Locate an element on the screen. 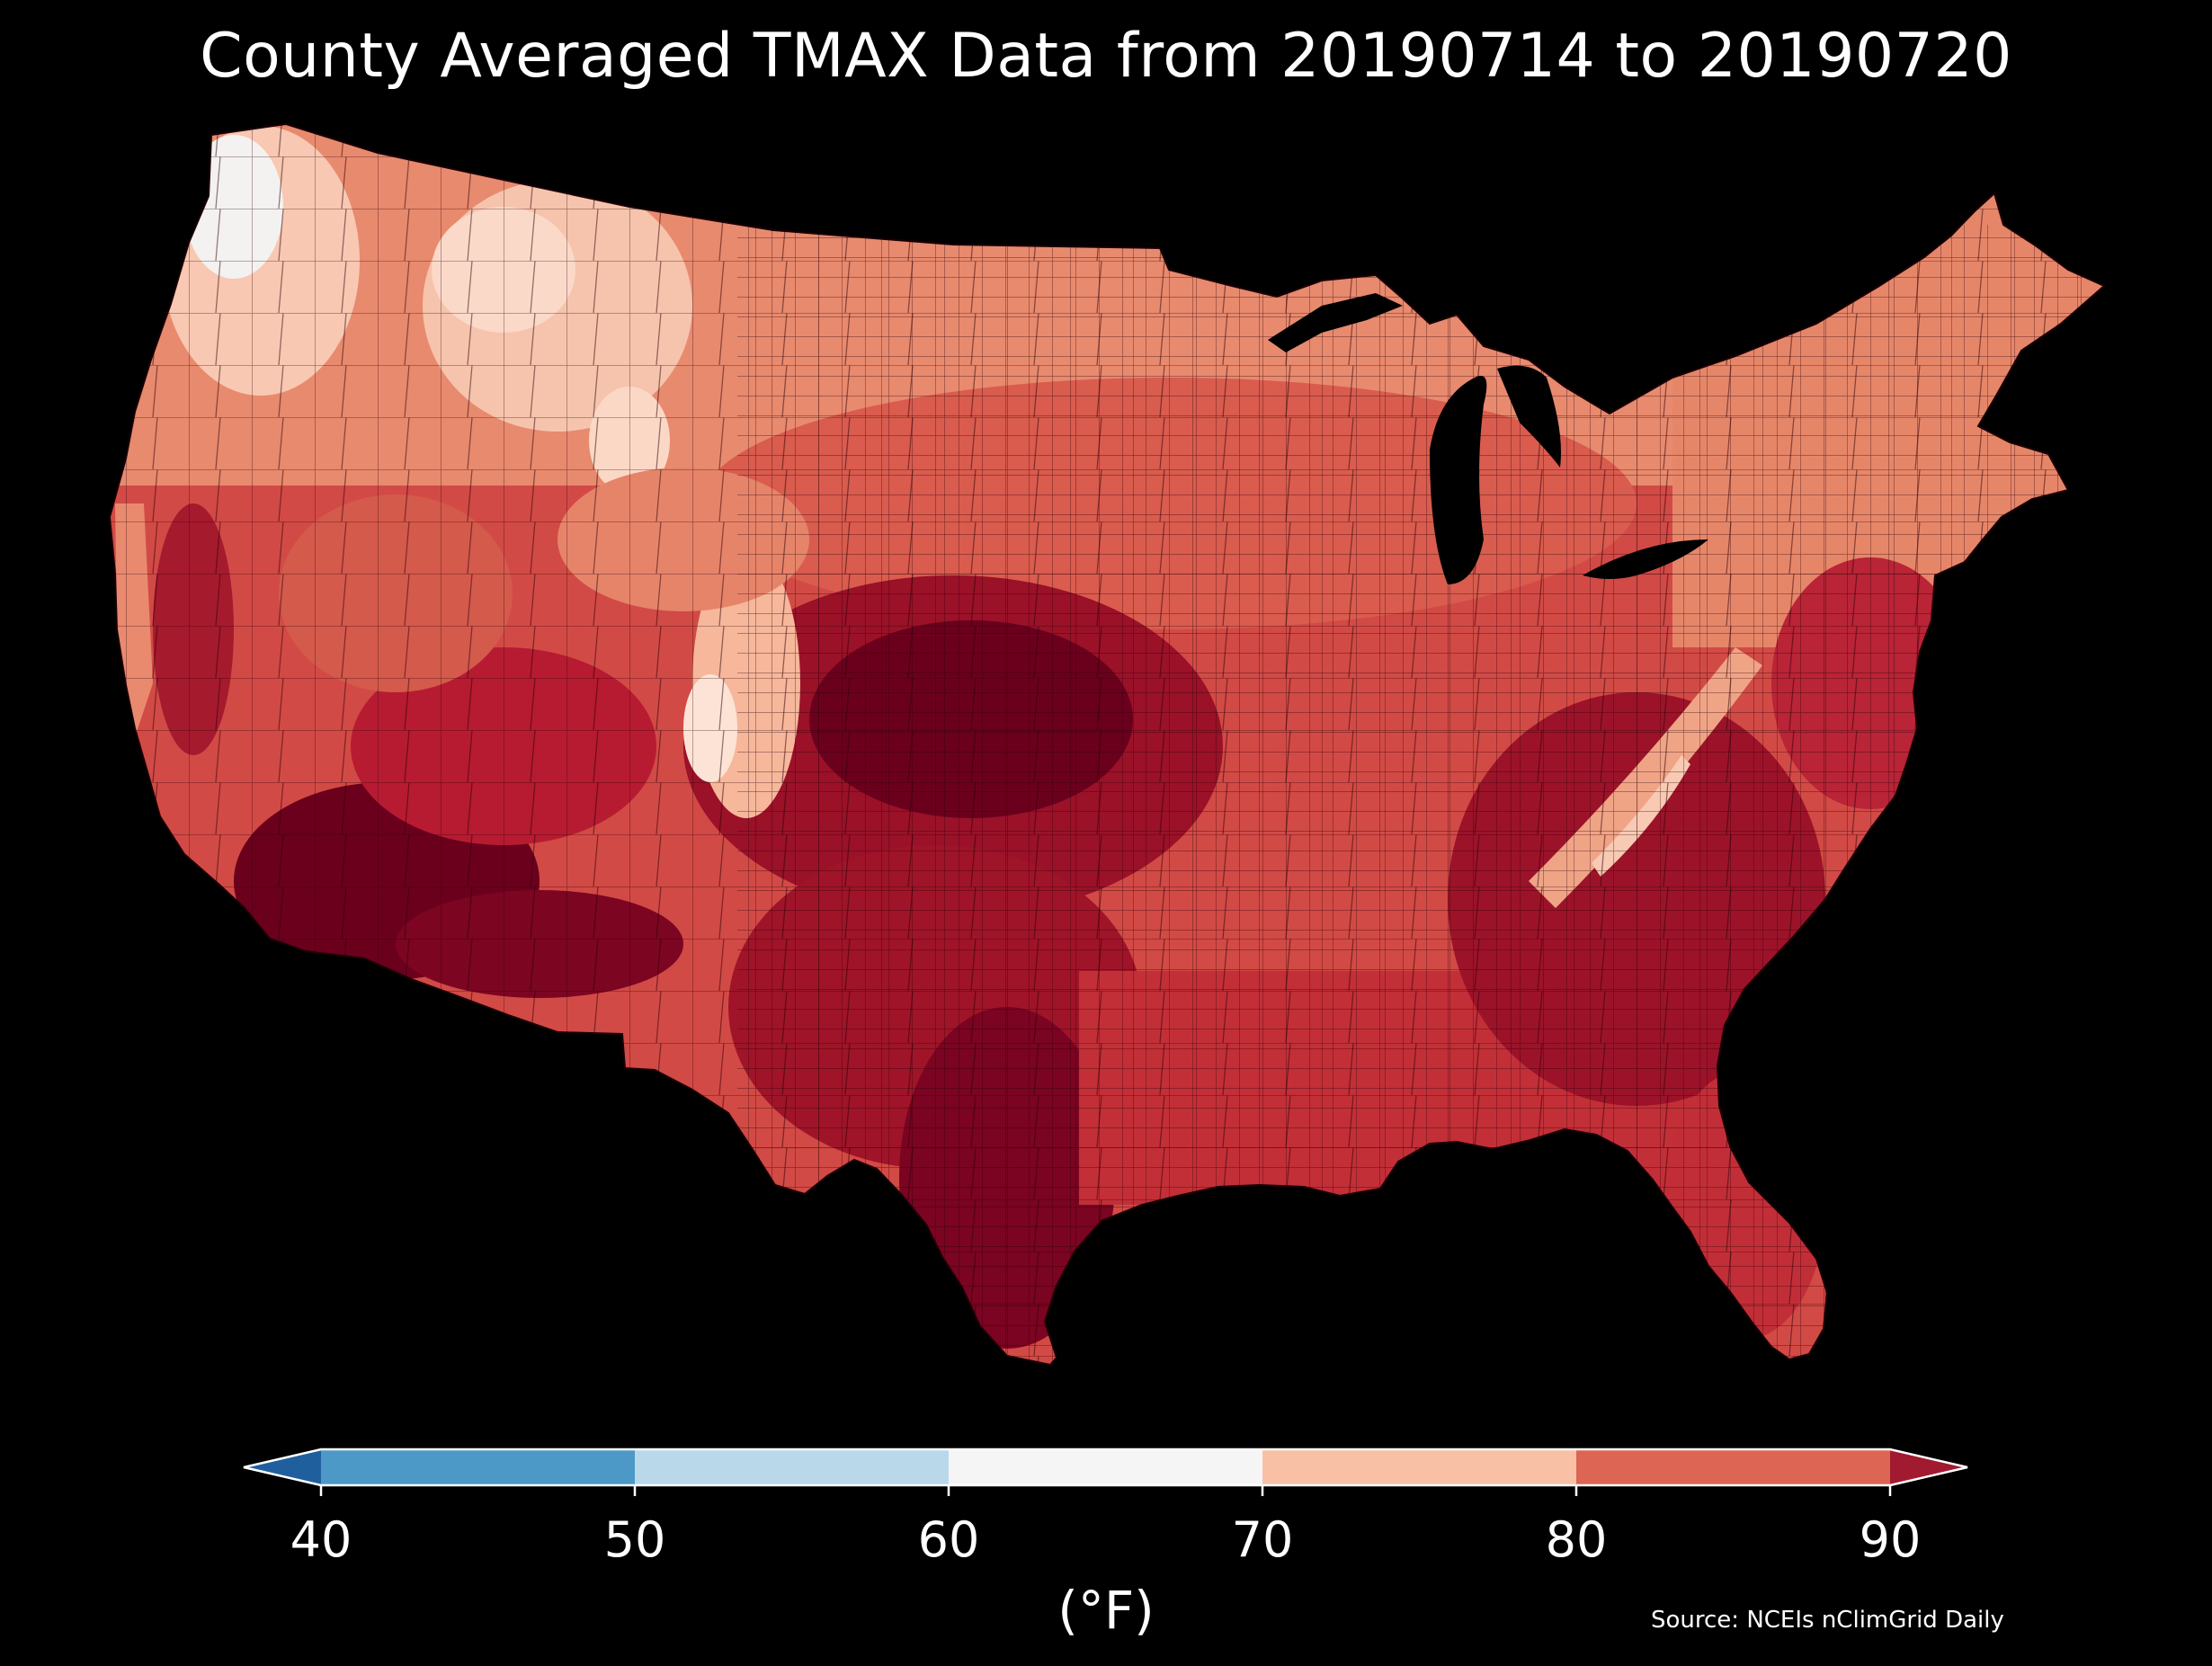  colorbar-tick-label: 60 is located at coordinates (948, 1540).